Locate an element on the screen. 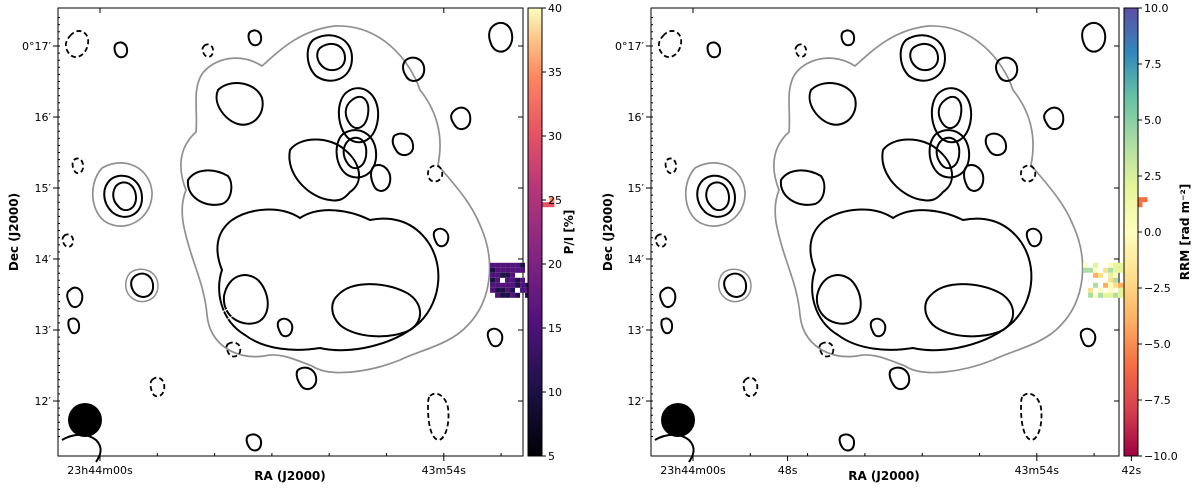 The width and height of the screenshot is (1200, 494). colorbar-tick-label: 2.5 is located at coordinates (1153, 176).